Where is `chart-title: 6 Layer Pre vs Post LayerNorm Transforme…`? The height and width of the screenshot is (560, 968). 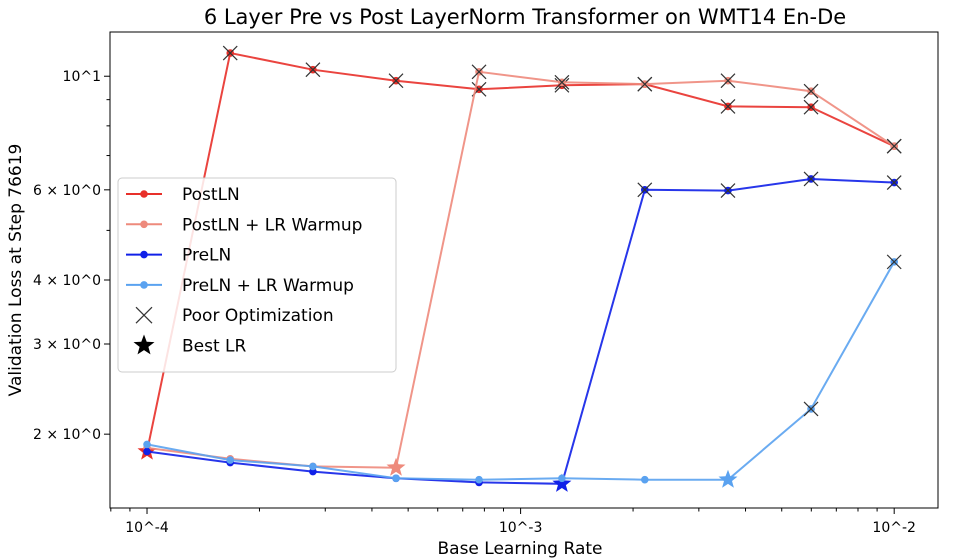 chart-title: 6 Layer Pre vs Post LayerNorm Transforme… is located at coordinates (525, 17).